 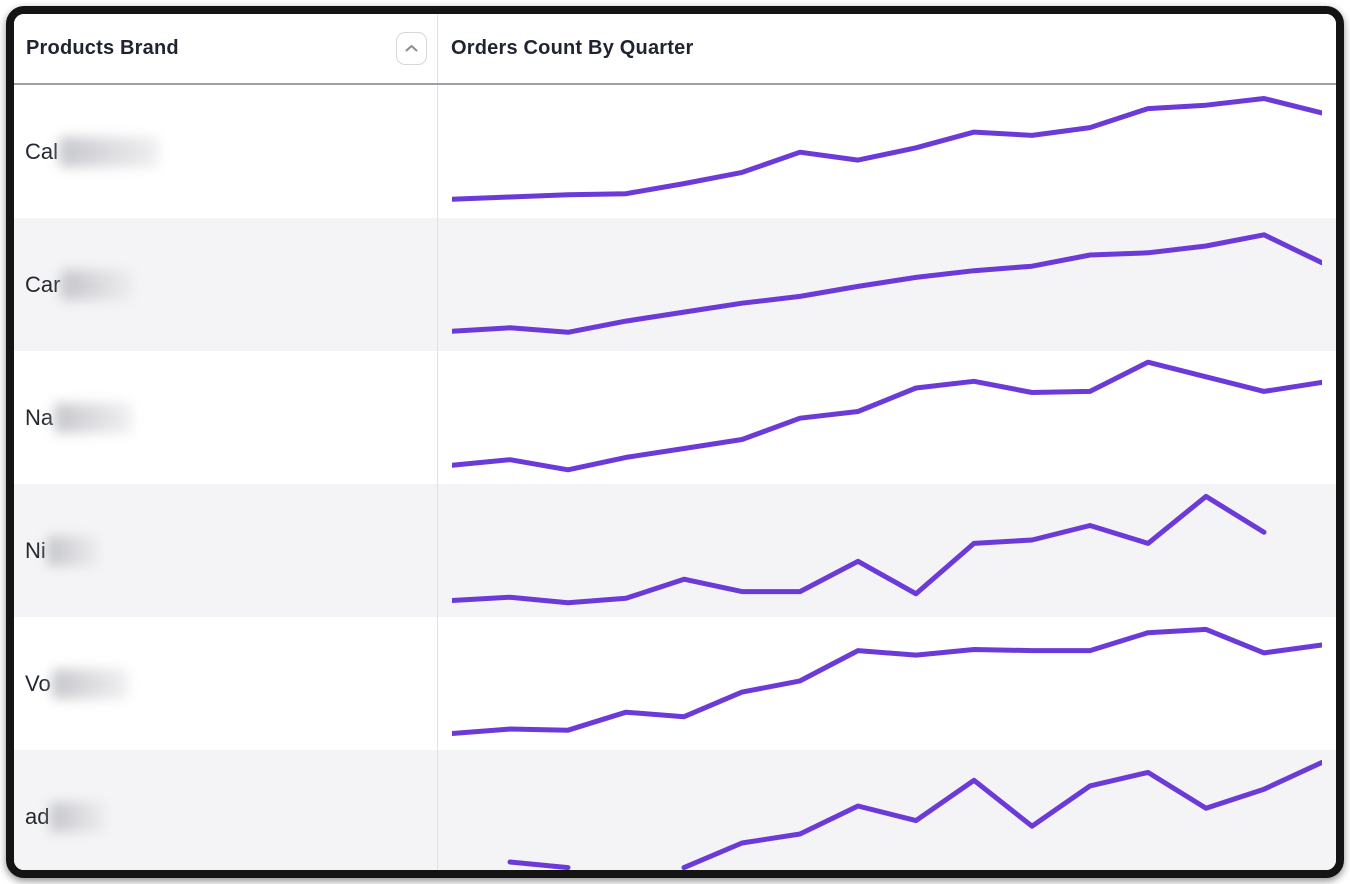 I want to click on table-row: Cal, so click(x=675, y=151).